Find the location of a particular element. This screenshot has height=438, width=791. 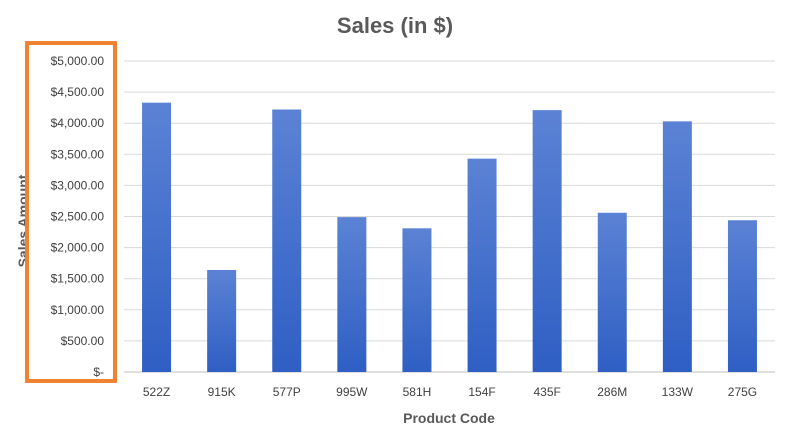

bar-275G is located at coordinates (742, 296).